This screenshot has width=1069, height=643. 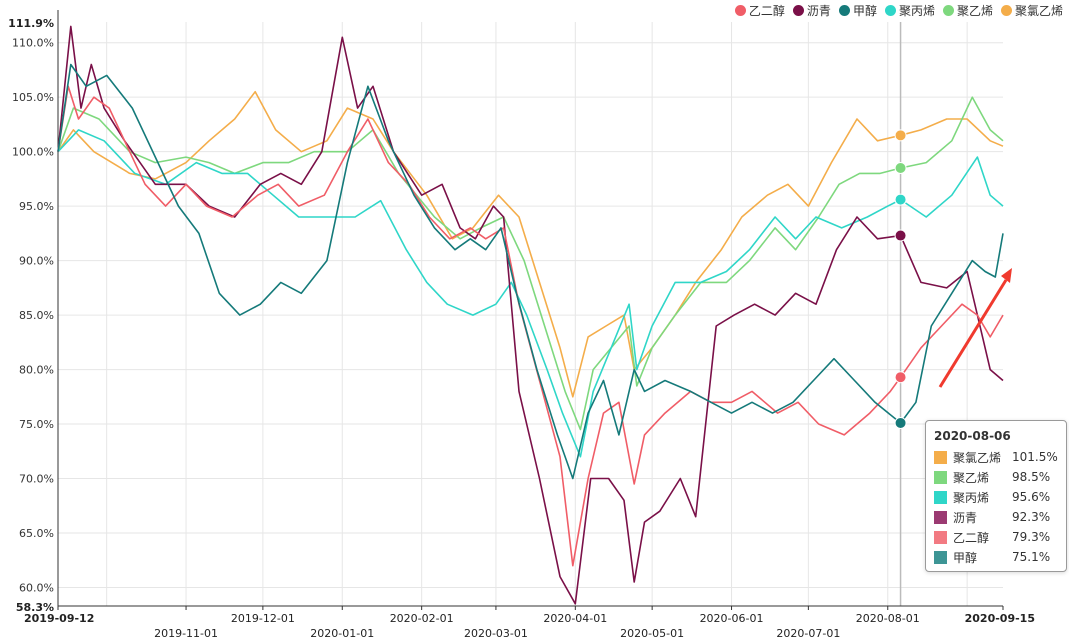 What do you see at coordinates (997, 557) in the screenshot?
I see `tooltip-row: 甲醇 75.1%` at bounding box center [997, 557].